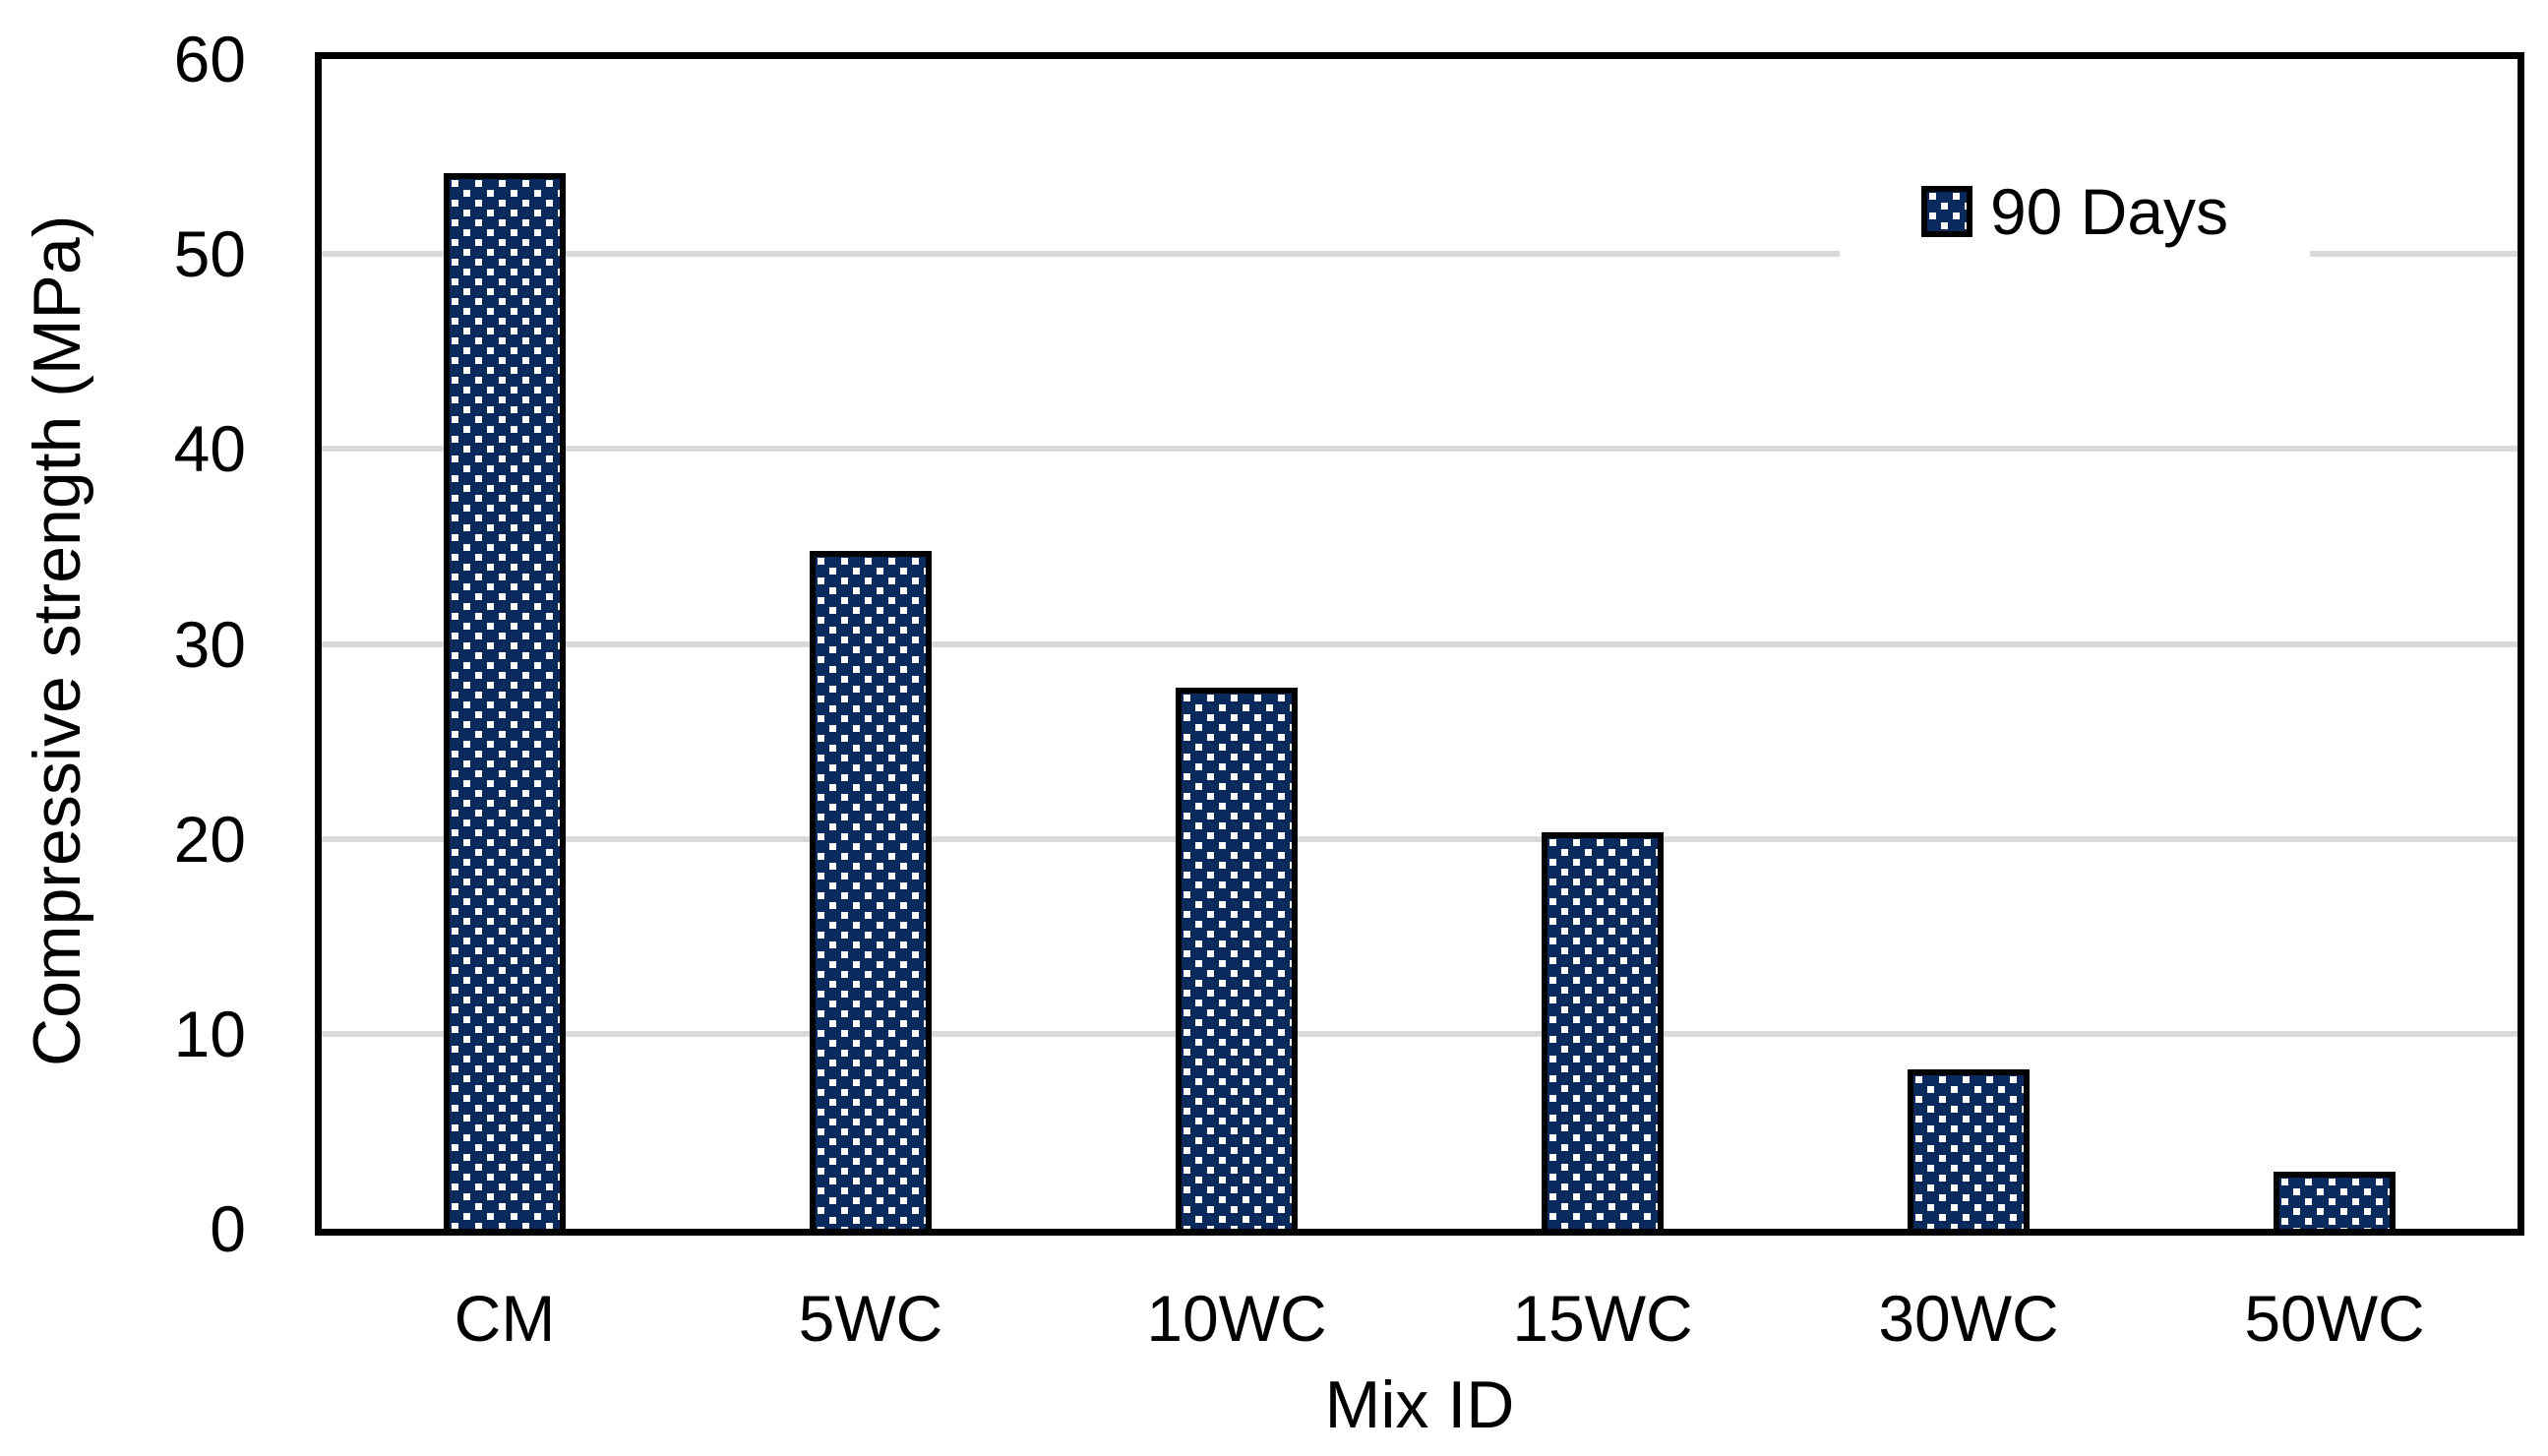 This screenshot has width=2548, height=1456. I want to click on x-tick-label-30wc: 30WC, so click(1968, 1318).